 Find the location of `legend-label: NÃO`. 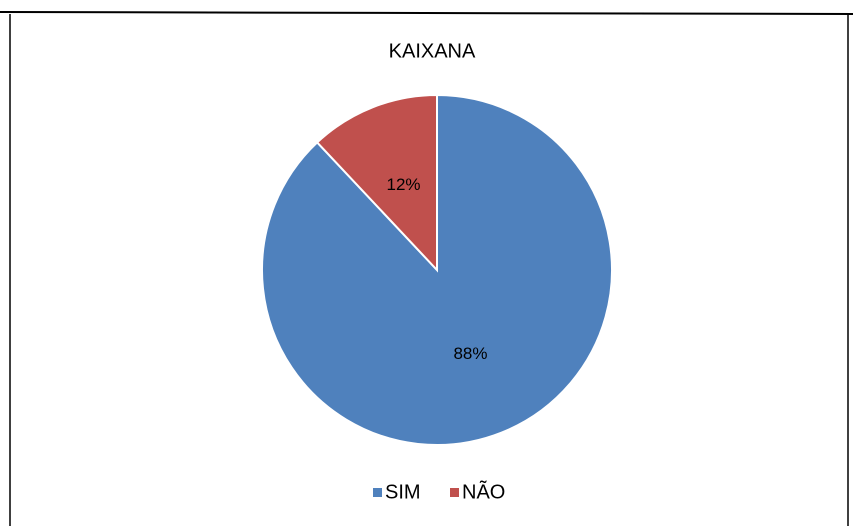

legend-label: NÃO is located at coordinates (483, 491).